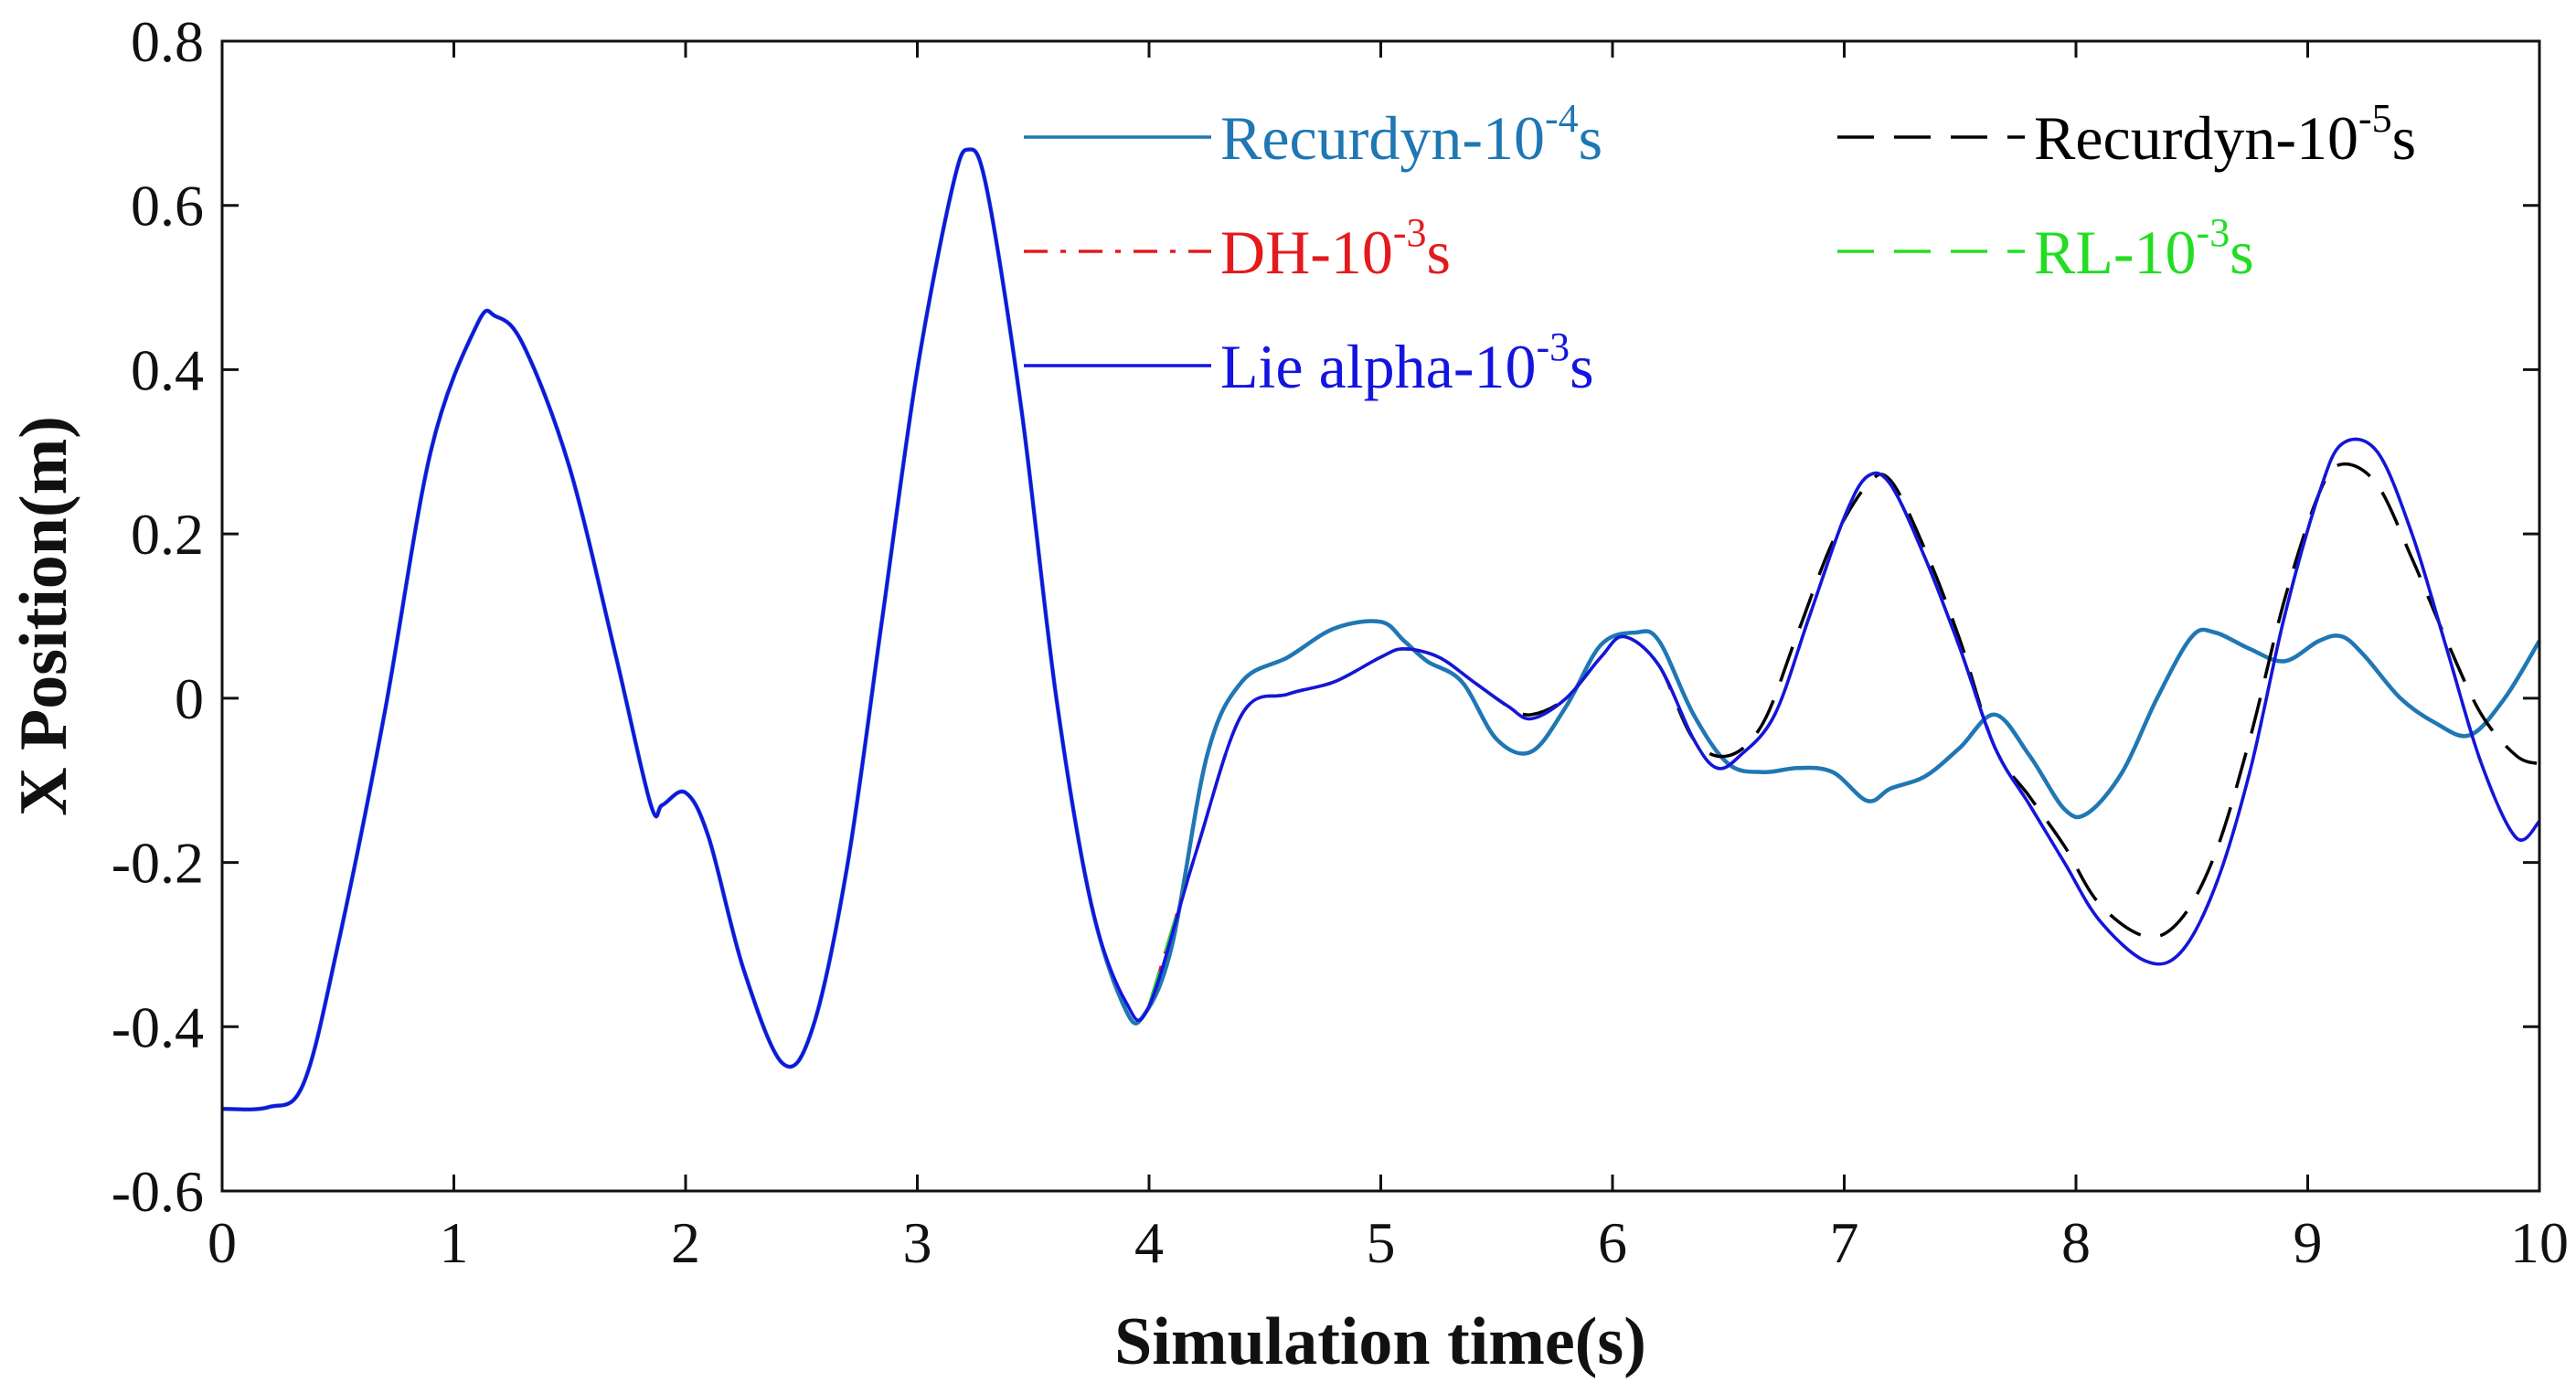  Describe the element at coordinates (158, 1191) in the screenshot. I see `y-tick-label: -0.6` at that location.